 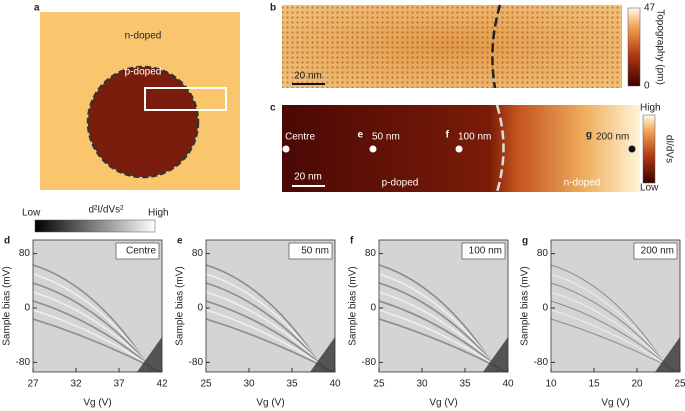 I want to click on x-tick-label: 37, so click(x=119, y=384).